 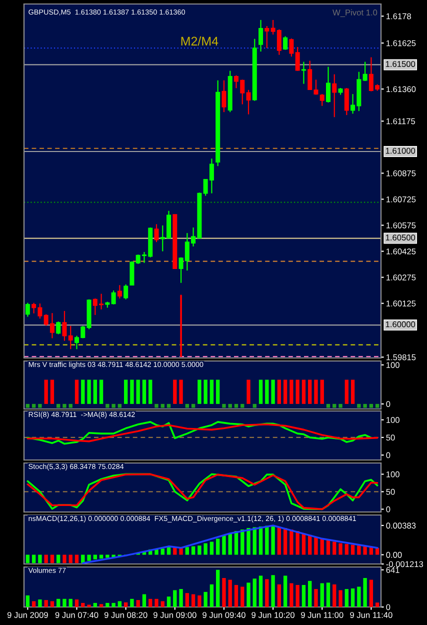 I want to click on ref-line-label: 1.60000, so click(x=401, y=324).